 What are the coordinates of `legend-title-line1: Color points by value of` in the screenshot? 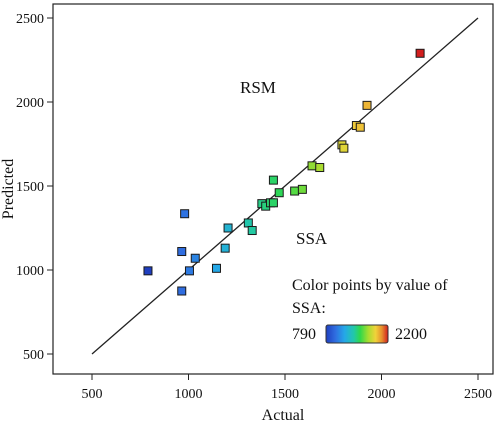 It's located at (370, 285).